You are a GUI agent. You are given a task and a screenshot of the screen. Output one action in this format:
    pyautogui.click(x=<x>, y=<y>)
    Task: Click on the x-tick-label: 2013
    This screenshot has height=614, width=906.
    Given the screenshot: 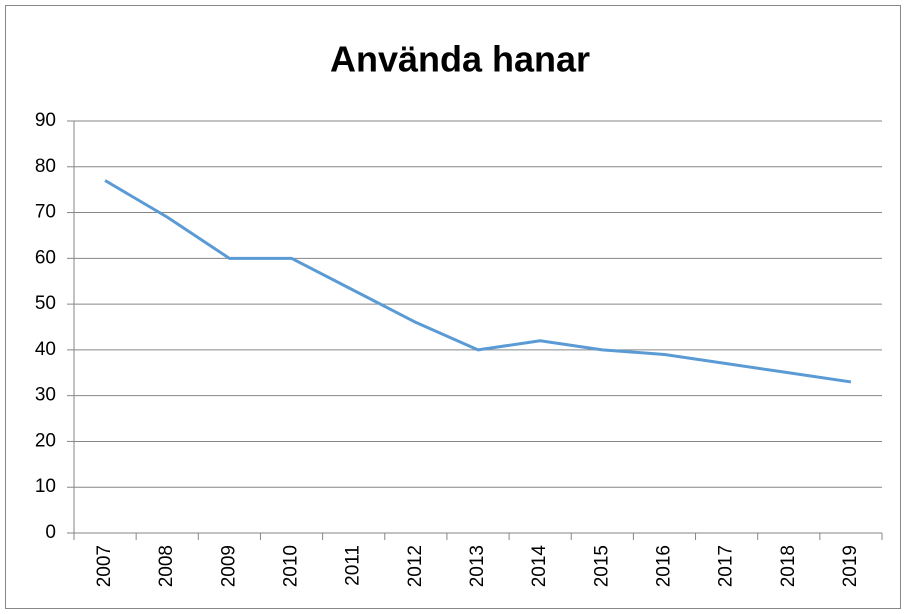 What is the action you would take?
    pyautogui.click(x=477, y=566)
    